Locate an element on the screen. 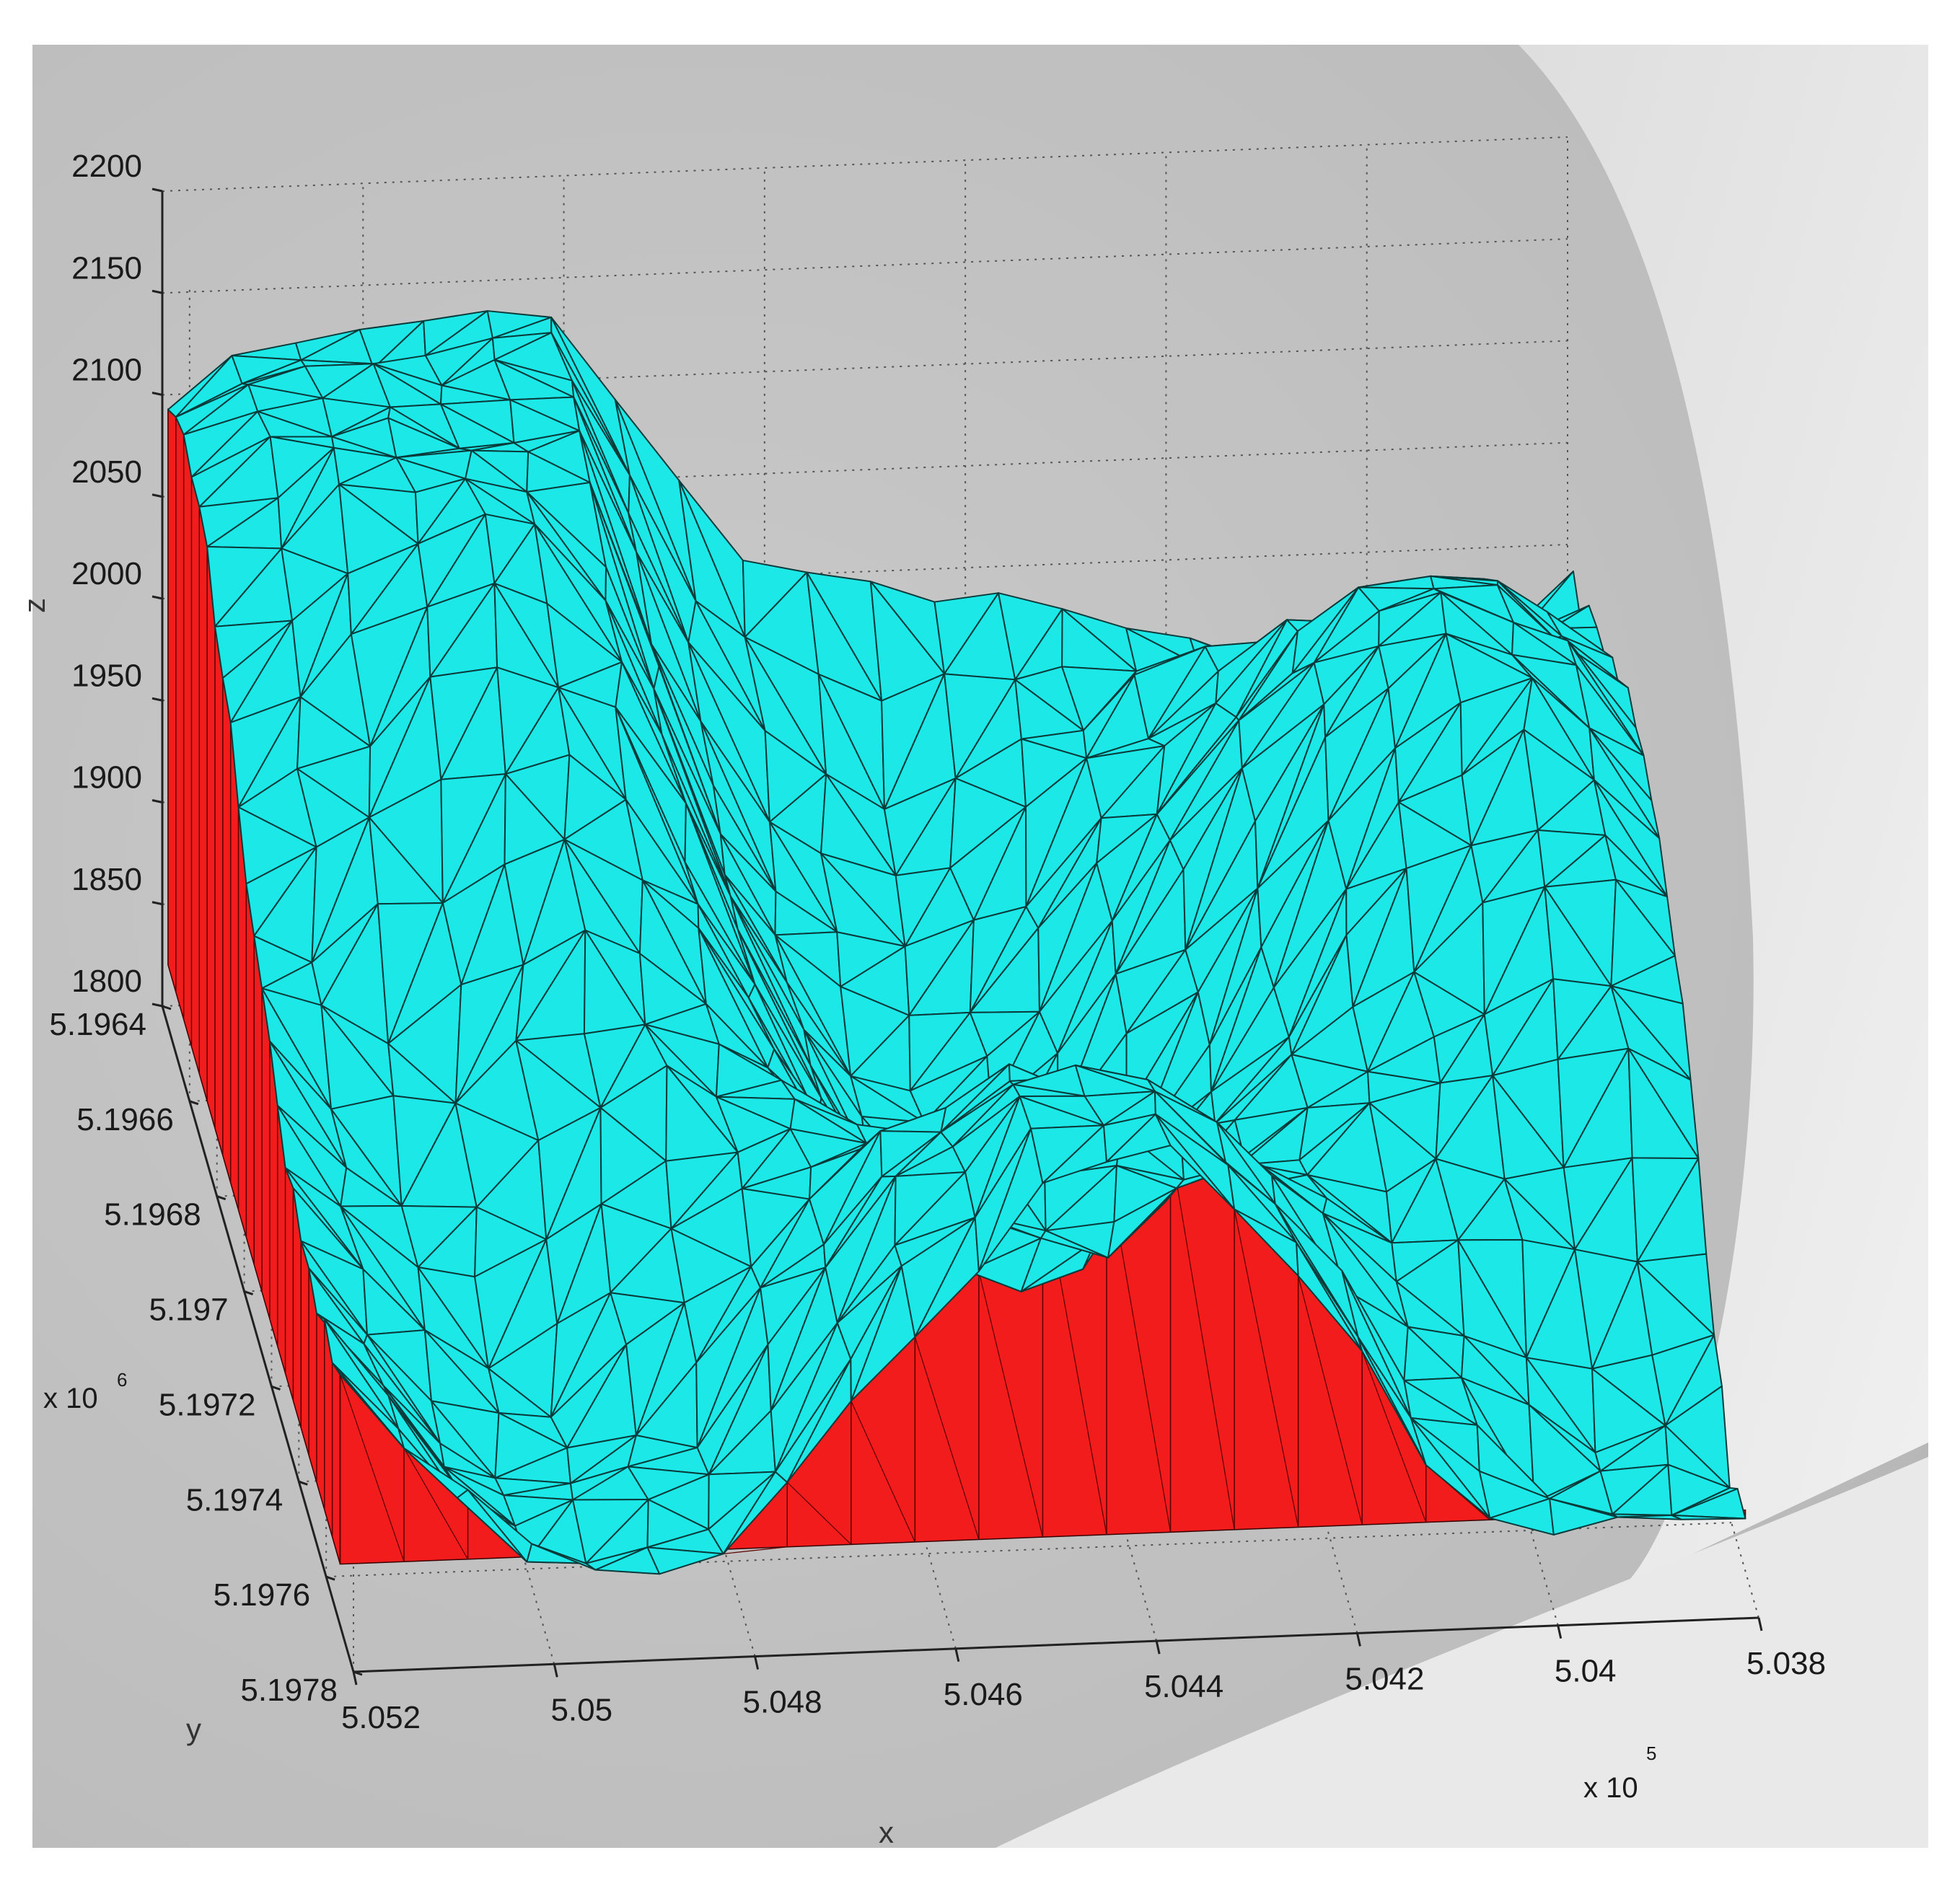  z-tick-label: 1950 is located at coordinates (106, 675).